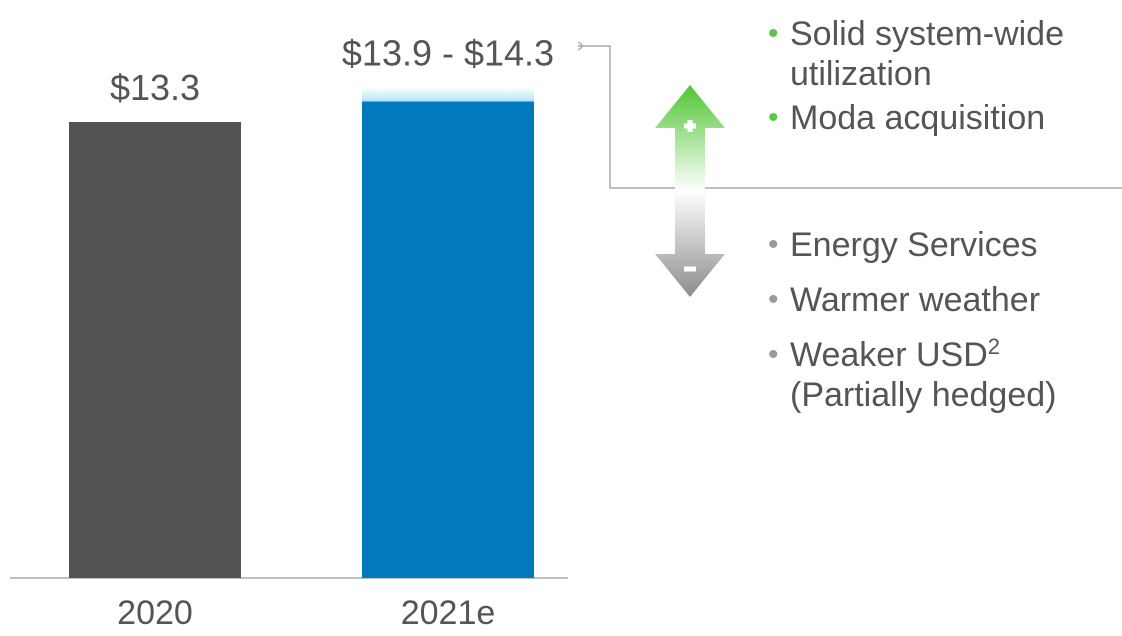 The height and width of the screenshot is (636, 1122). Describe the element at coordinates (943, 245) in the screenshot. I see `driver: Energy Services` at that location.